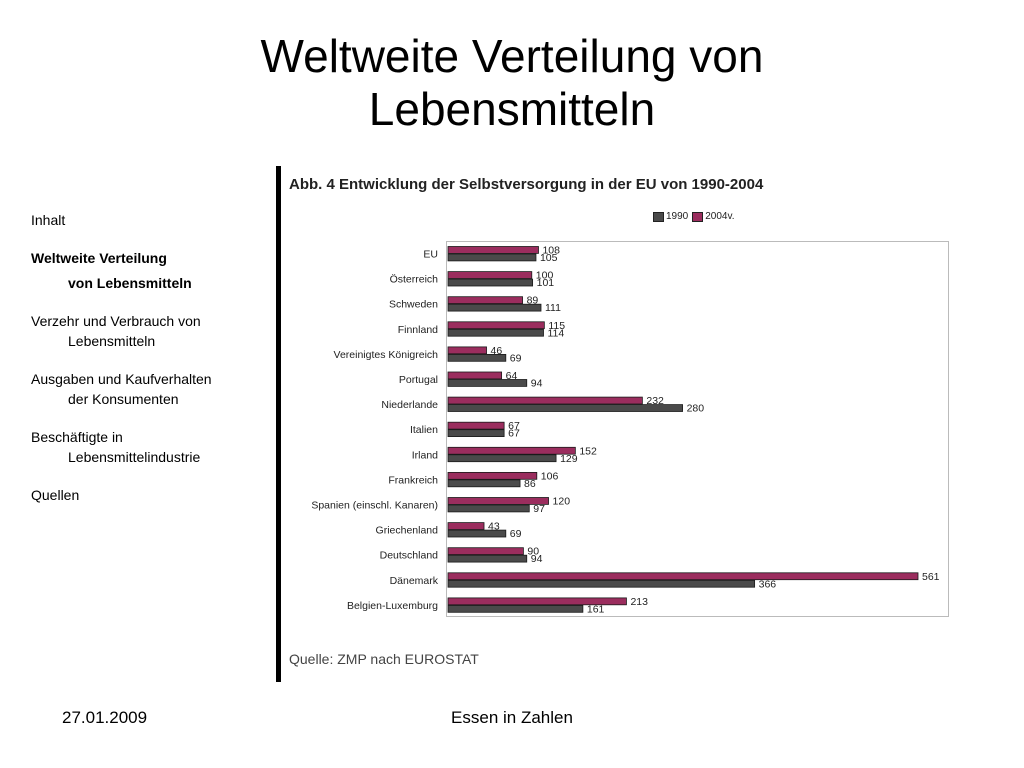 This screenshot has width=1024, height=768. Describe the element at coordinates (386, 355) in the screenshot. I see `category-label: Vereinigtes Königreich` at that location.